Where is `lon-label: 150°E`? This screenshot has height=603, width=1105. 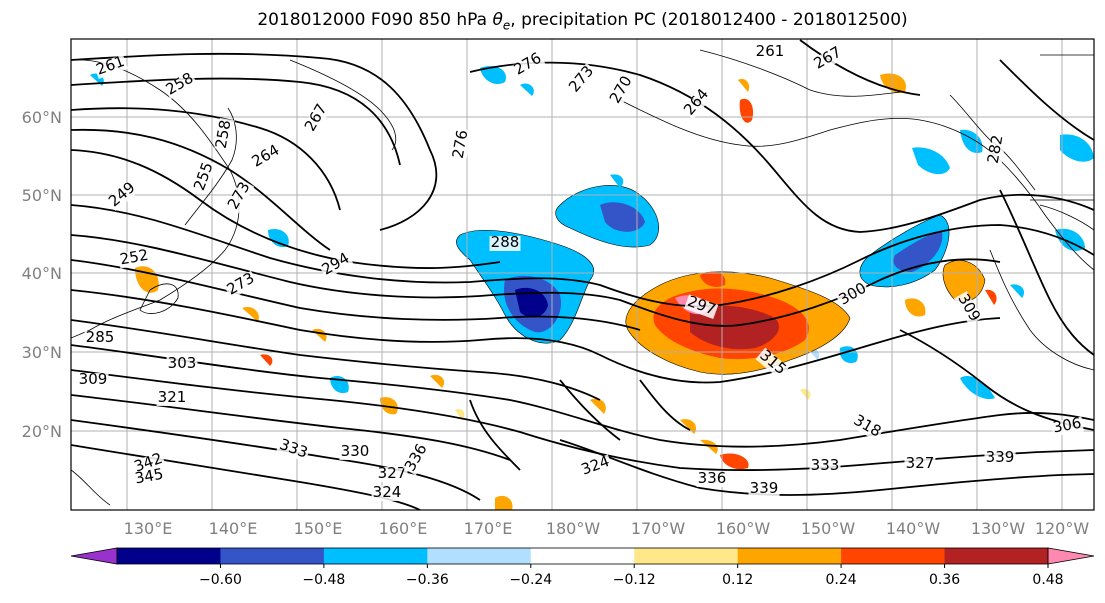
lon-label: 150°E is located at coordinates (318, 528).